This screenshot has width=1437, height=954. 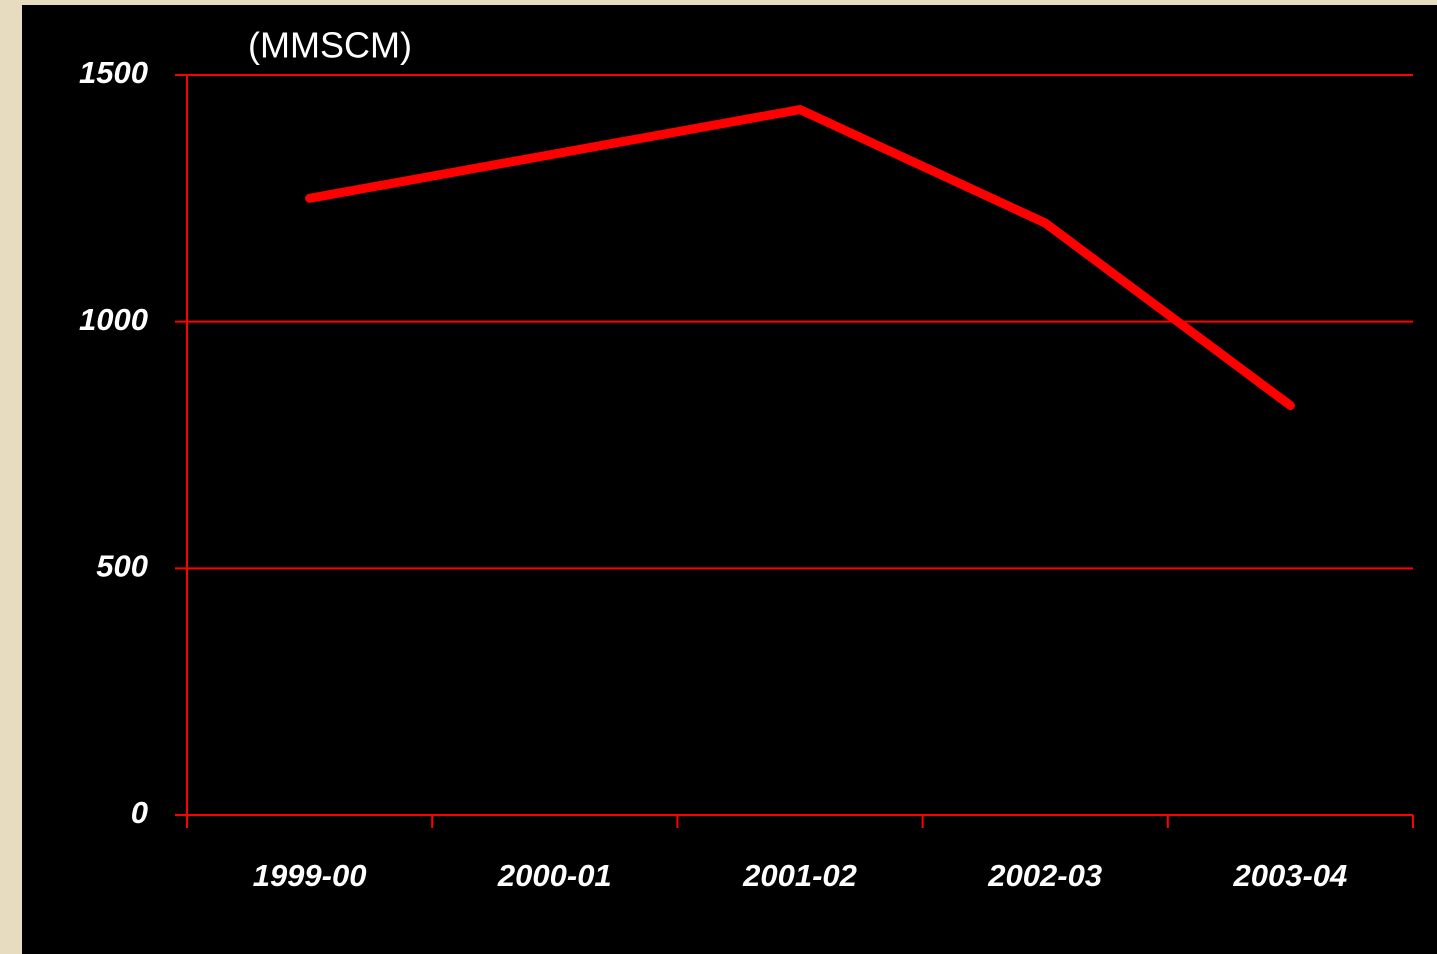 I want to click on x-tick-label: 2001-02, so click(x=799, y=875).